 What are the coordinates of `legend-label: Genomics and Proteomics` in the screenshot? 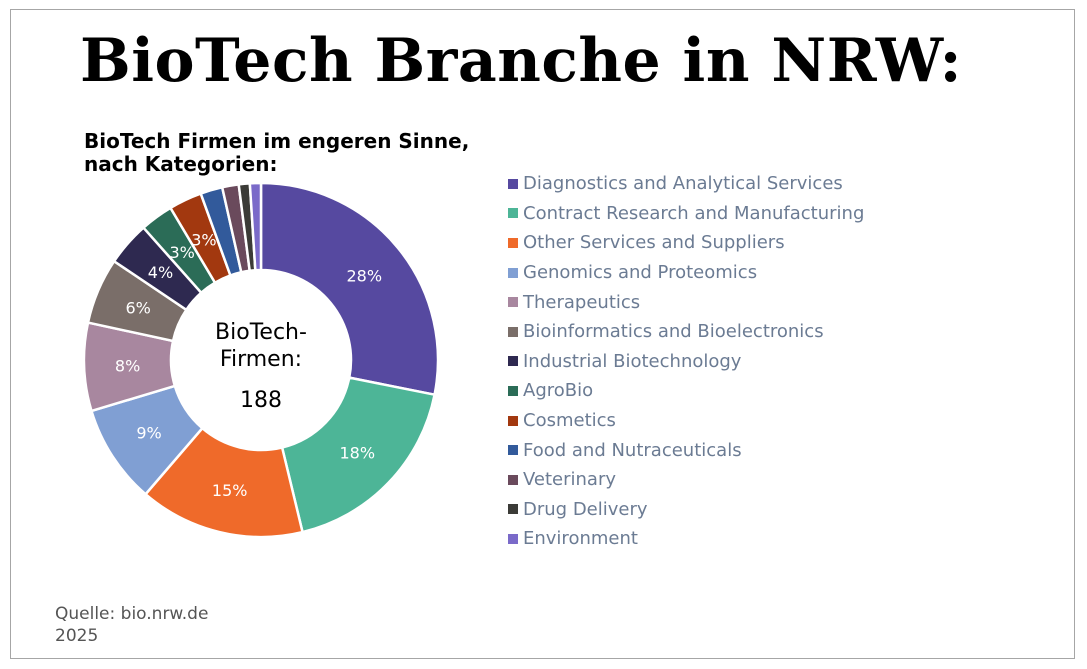 It's located at (640, 273).